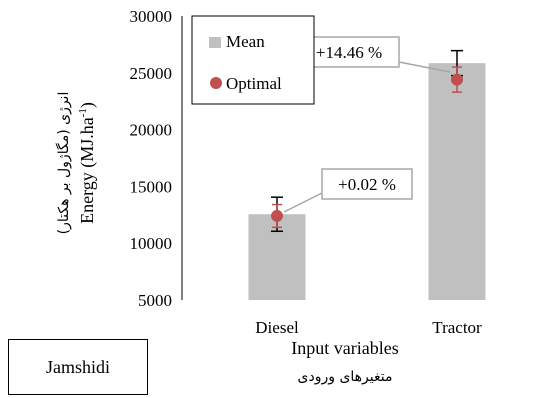  What do you see at coordinates (151, 16) in the screenshot?
I see `y-tick-label: 30000` at bounding box center [151, 16].